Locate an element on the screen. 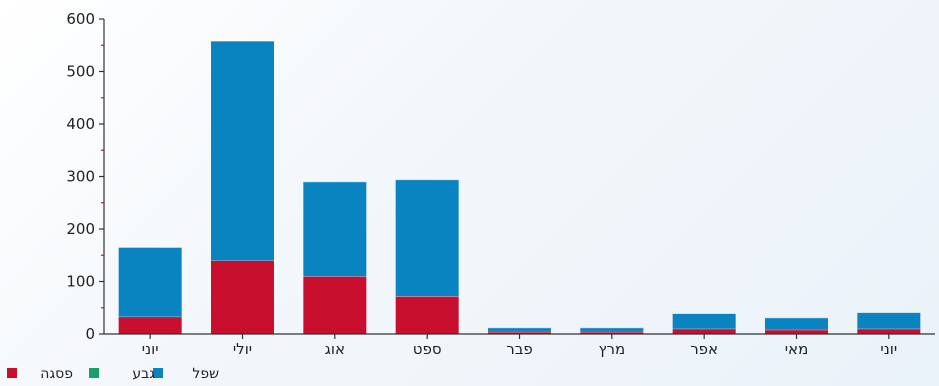 Image resolution: width=939 pixels, height=386 pixels. legend-label: גבע is located at coordinates (143, 374).